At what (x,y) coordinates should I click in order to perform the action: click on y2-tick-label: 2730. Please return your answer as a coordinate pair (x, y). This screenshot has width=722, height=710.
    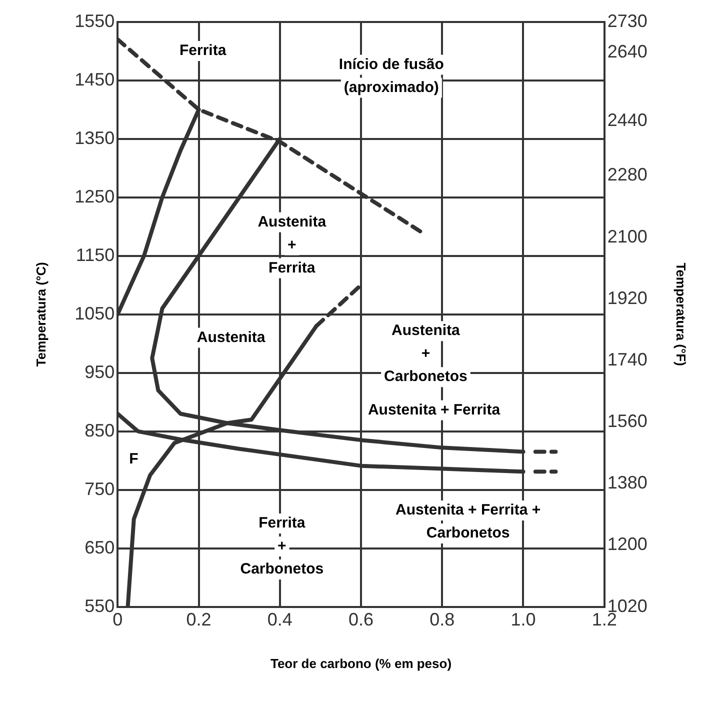
    Looking at the image, I should click on (627, 20).